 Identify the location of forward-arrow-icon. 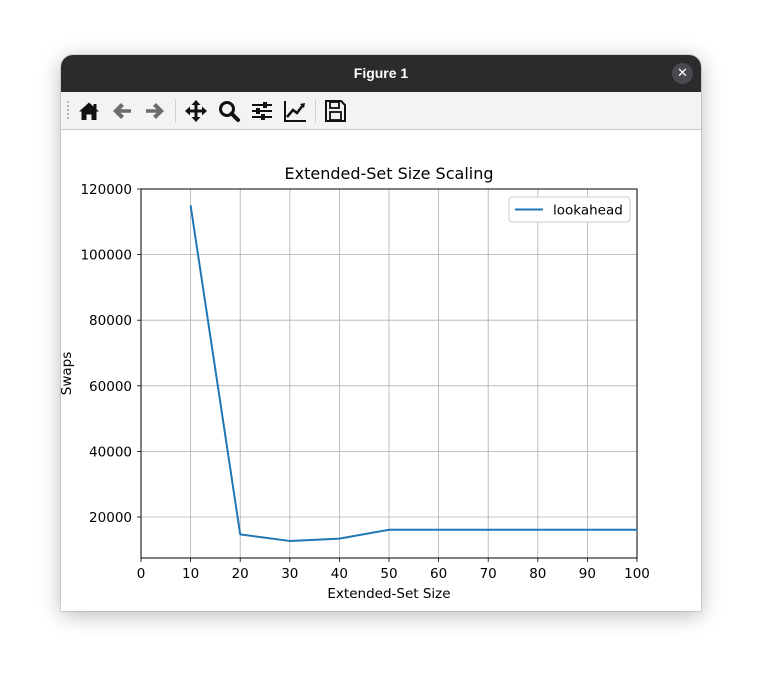
(155, 111).